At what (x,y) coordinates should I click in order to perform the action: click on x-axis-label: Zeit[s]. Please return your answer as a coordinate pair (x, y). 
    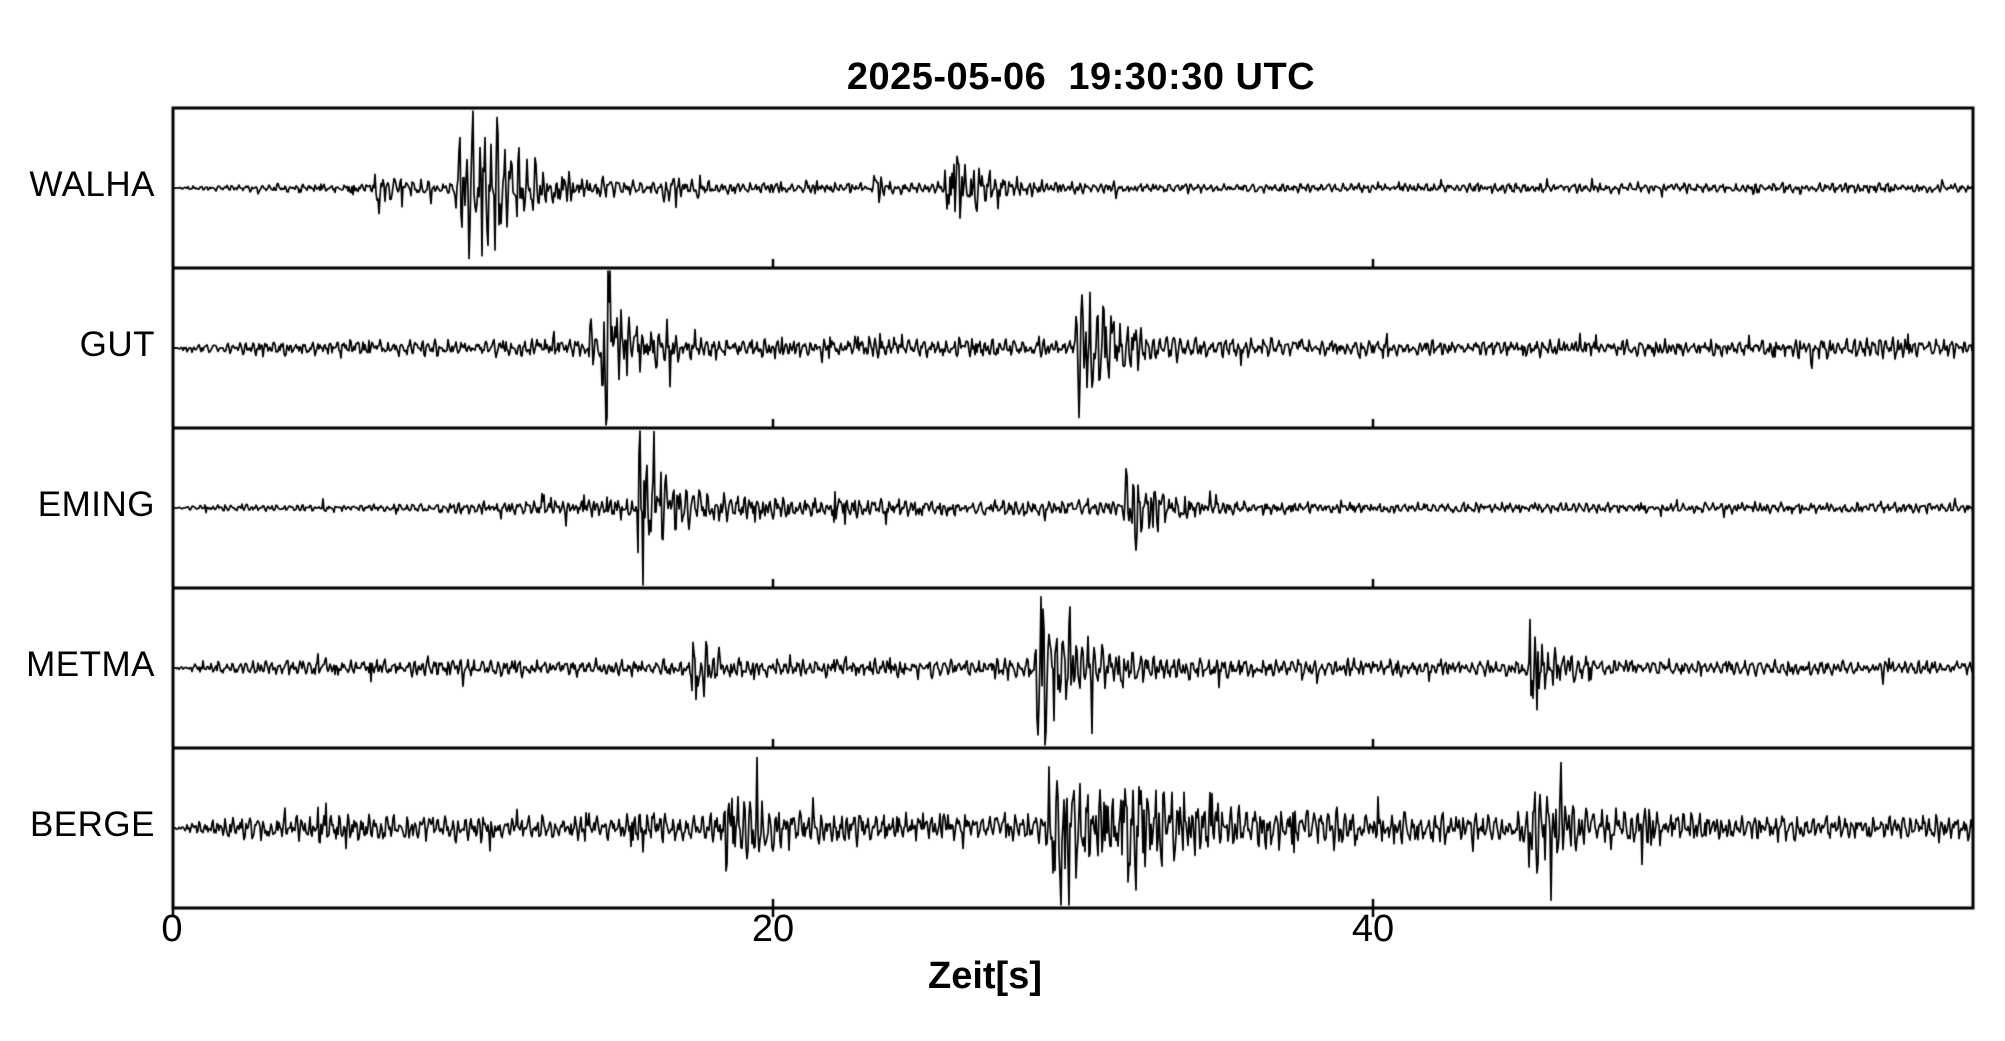
    Looking at the image, I should click on (985, 976).